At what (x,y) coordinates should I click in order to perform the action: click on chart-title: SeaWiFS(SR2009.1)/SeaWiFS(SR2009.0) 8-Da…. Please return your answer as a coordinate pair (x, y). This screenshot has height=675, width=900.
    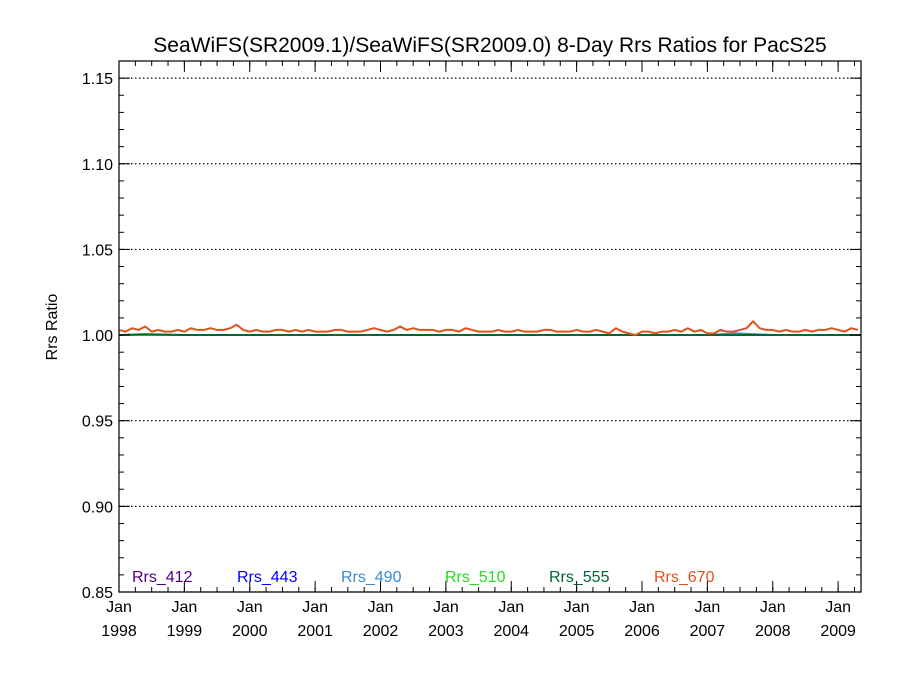
    Looking at the image, I should click on (489, 45).